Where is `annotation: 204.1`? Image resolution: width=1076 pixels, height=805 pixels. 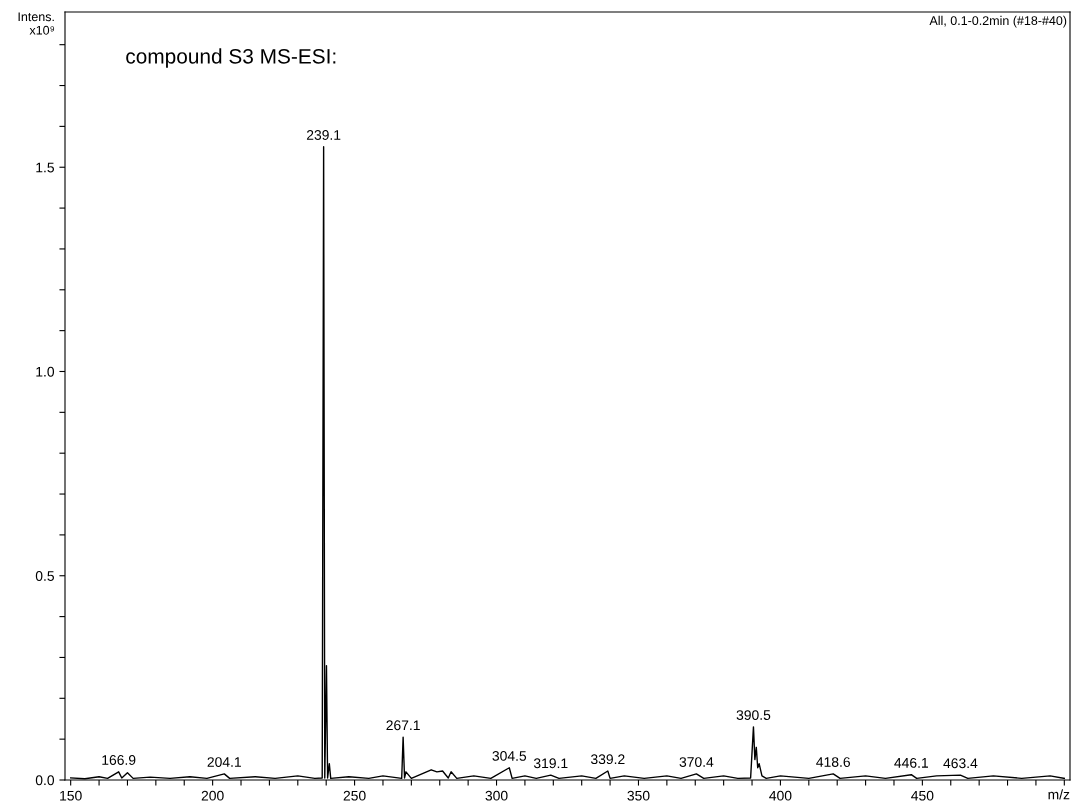
annotation: 204.1 is located at coordinates (224, 762).